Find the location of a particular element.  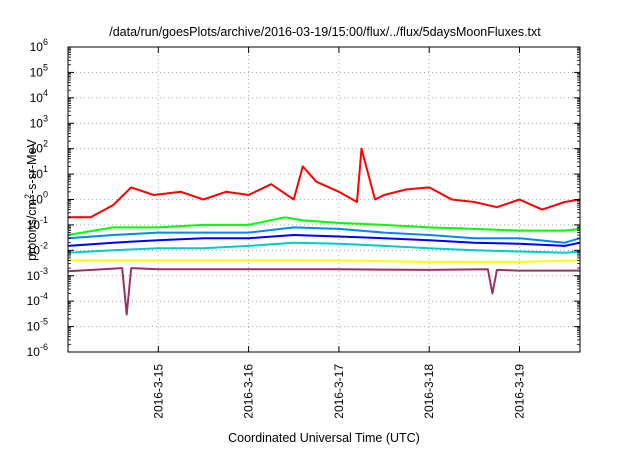

y-tick-label: 10⁰ is located at coordinates (39, 198).